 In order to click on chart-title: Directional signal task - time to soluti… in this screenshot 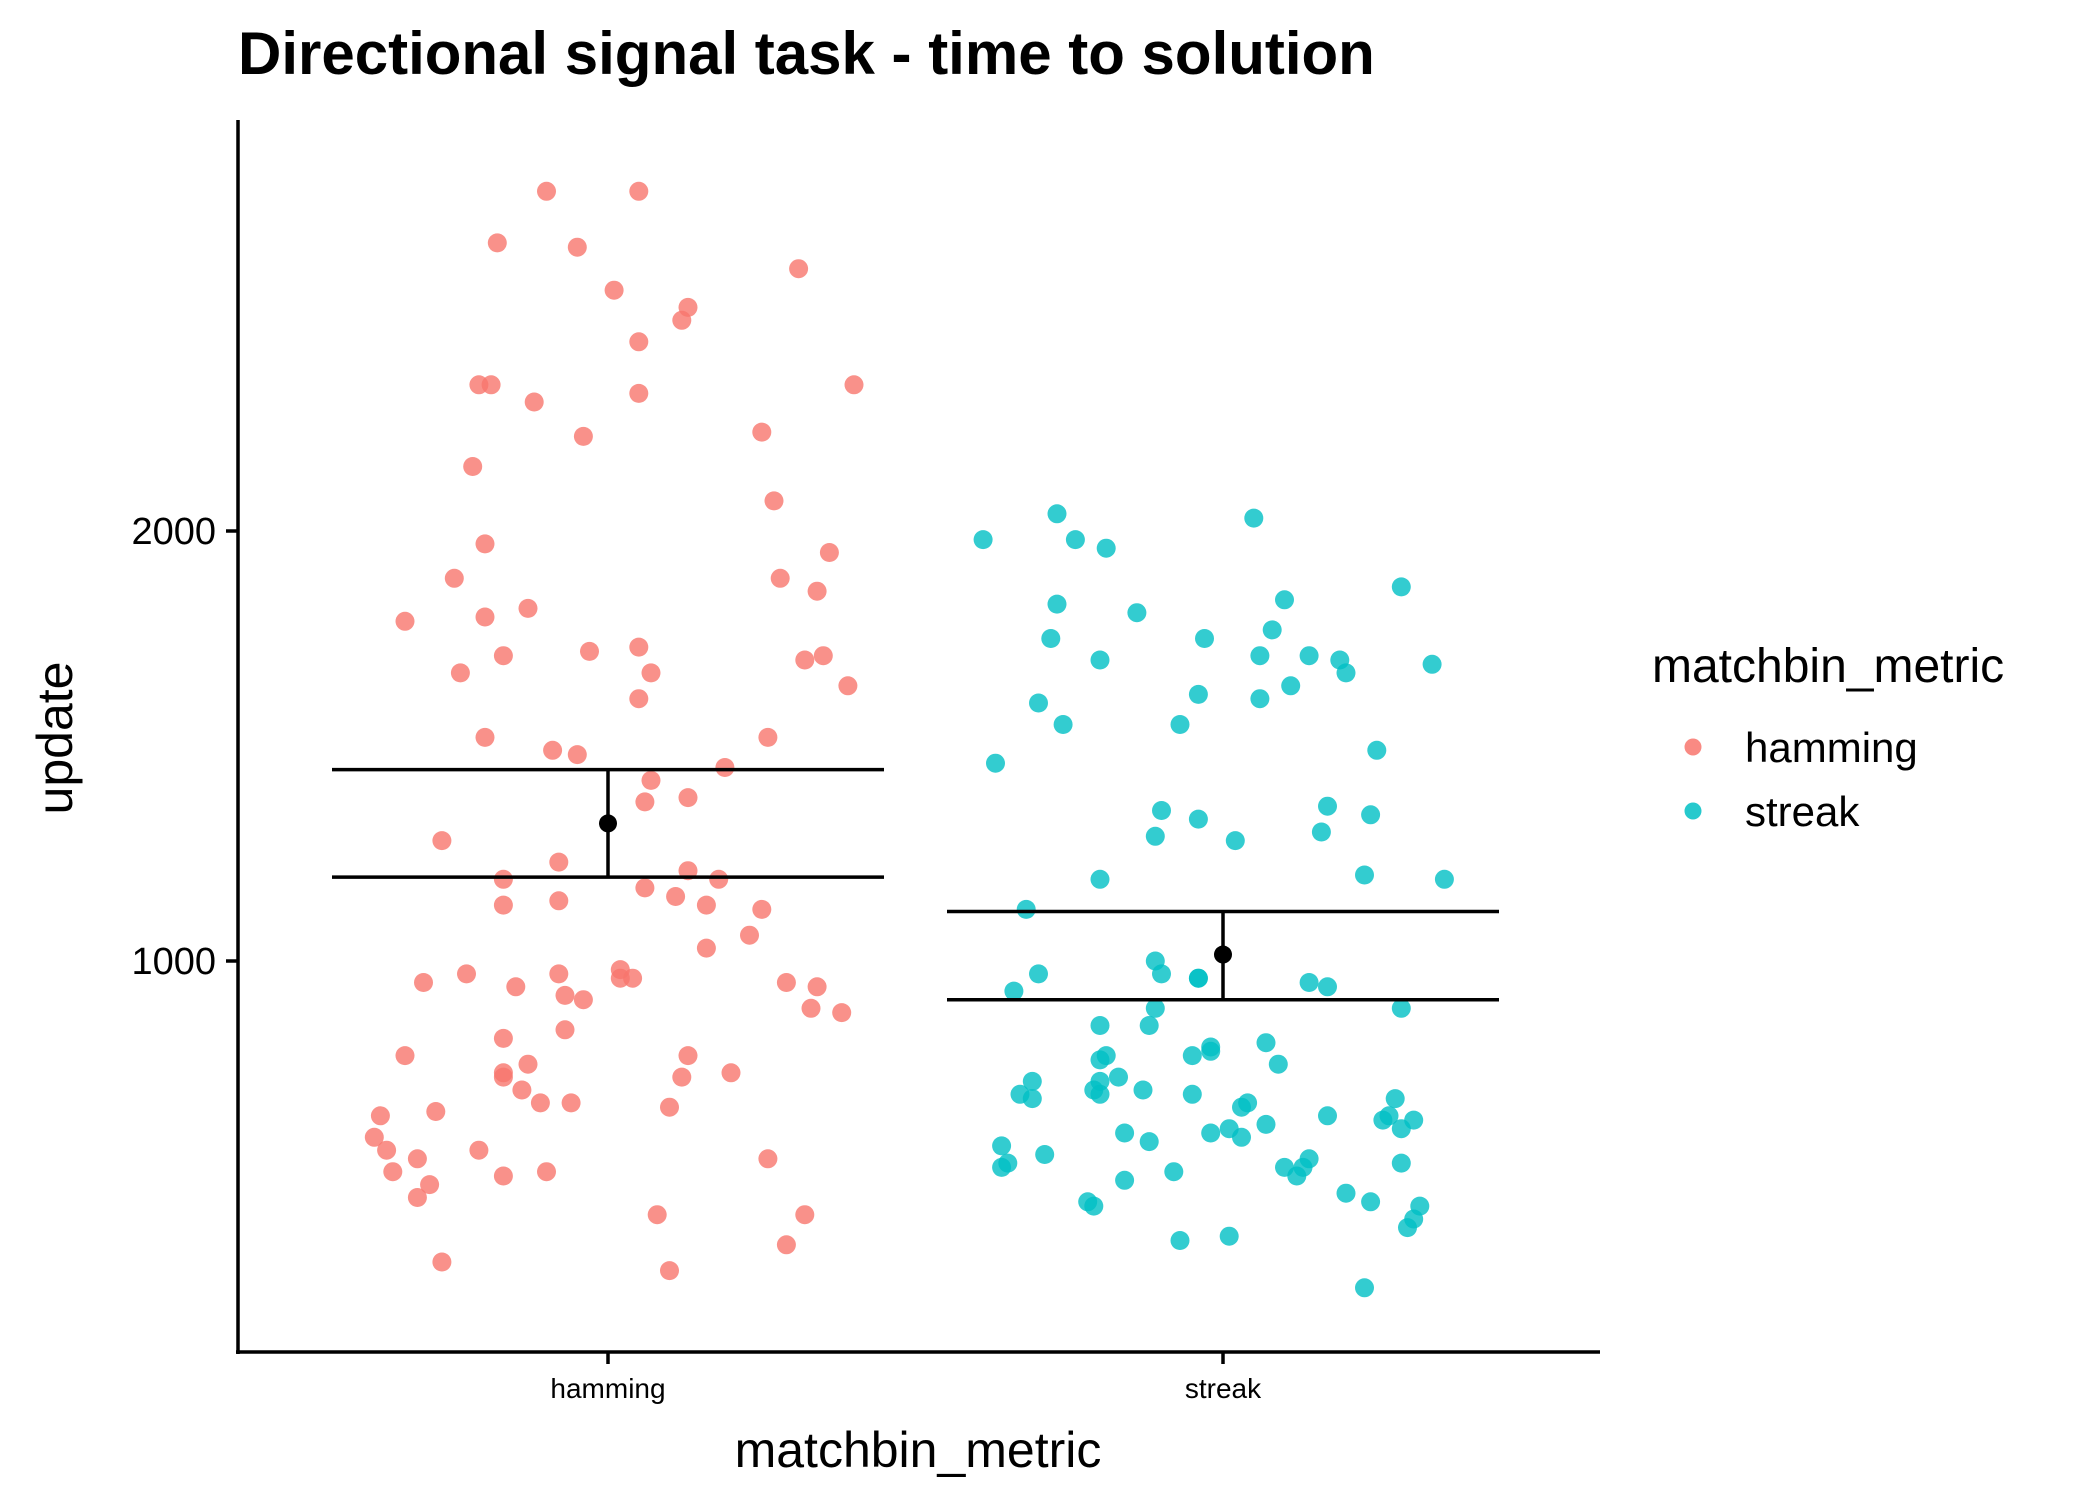, I will do `click(806, 53)`.